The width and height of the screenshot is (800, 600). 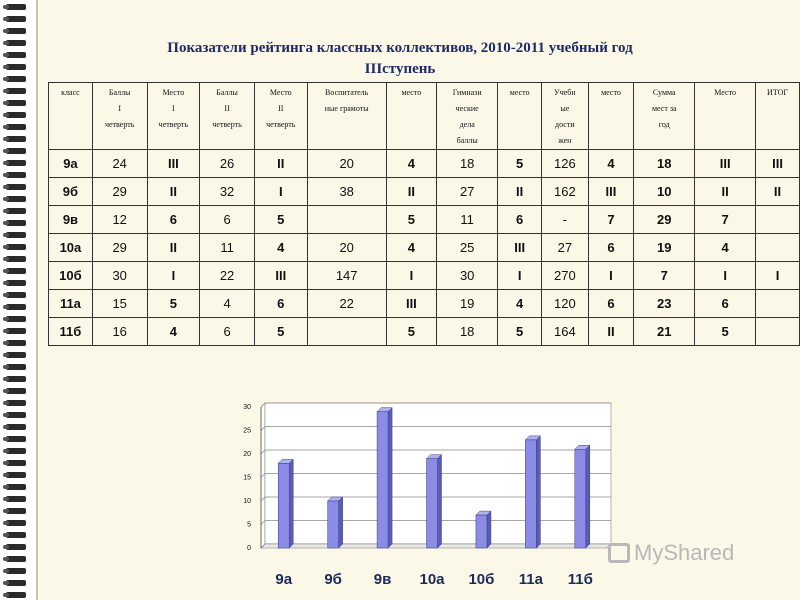 What do you see at coordinates (664, 191) in the screenshot?
I see `table-cell: 10` at bounding box center [664, 191].